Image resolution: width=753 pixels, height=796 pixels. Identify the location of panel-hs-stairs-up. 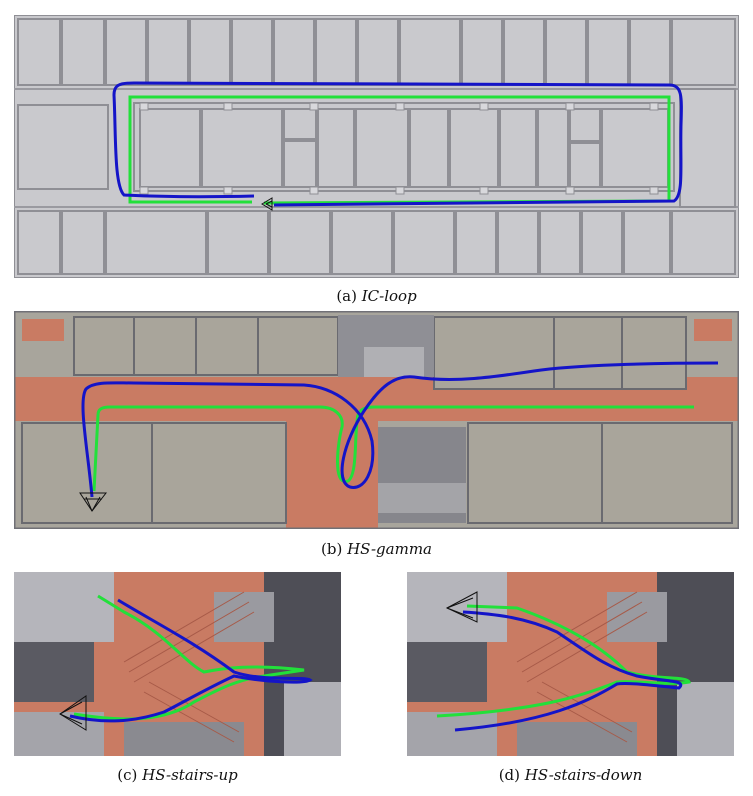
(177, 664).